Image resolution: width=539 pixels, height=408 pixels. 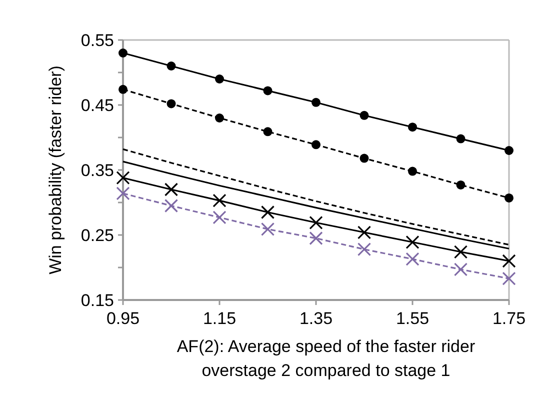 I want to click on x-tick-label: 1.55, so click(x=413, y=318).